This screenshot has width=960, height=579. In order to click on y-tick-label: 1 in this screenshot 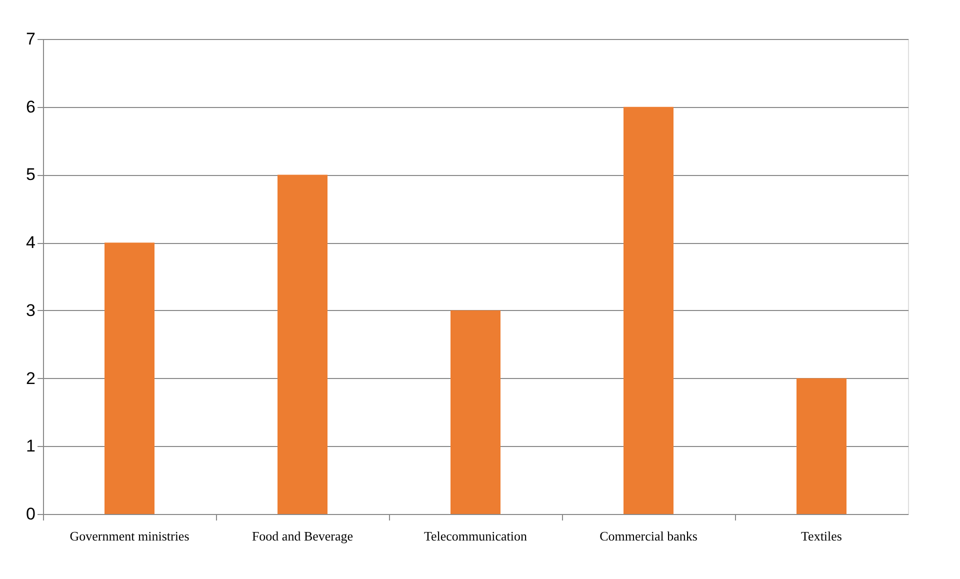, I will do `click(31, 446)`.